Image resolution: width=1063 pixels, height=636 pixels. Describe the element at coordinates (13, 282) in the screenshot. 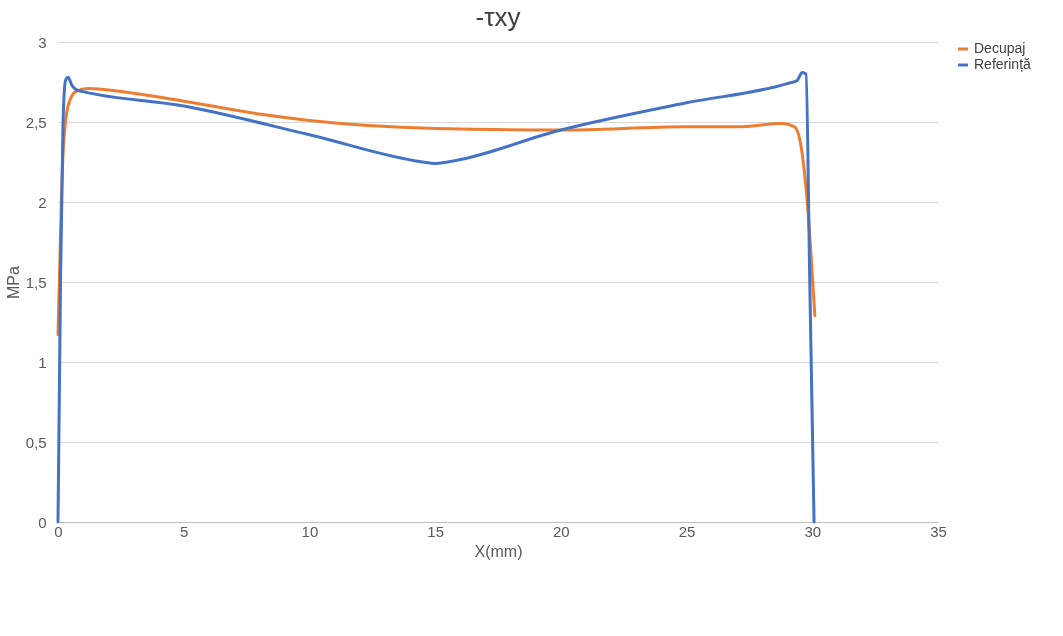

I see `y-axis-title: MPa` at that location.